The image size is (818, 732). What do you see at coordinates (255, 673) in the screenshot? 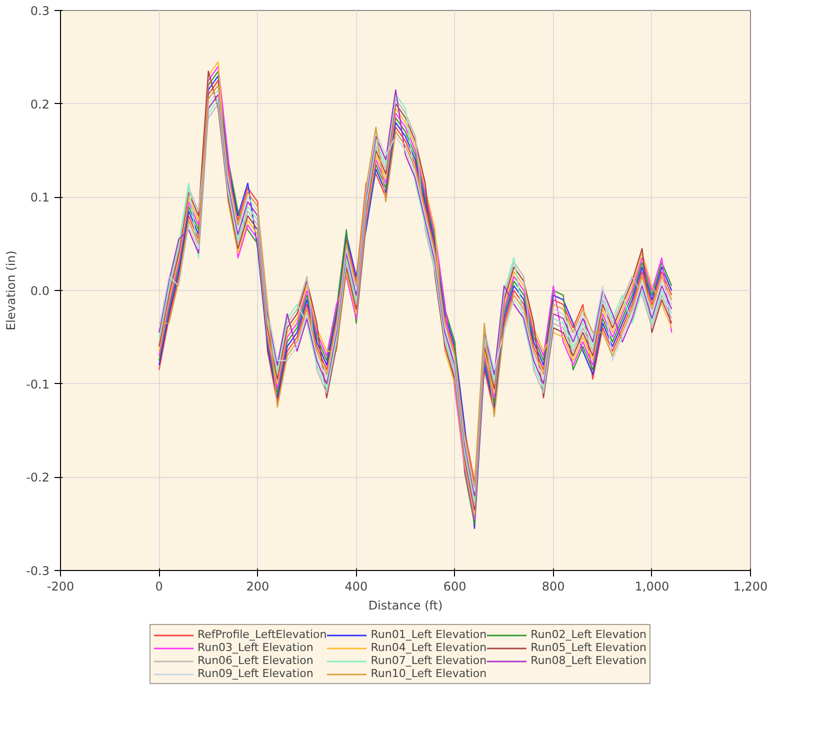
I see `legend-label: Run09_Left Elevation` at bounding box center [255, 673].